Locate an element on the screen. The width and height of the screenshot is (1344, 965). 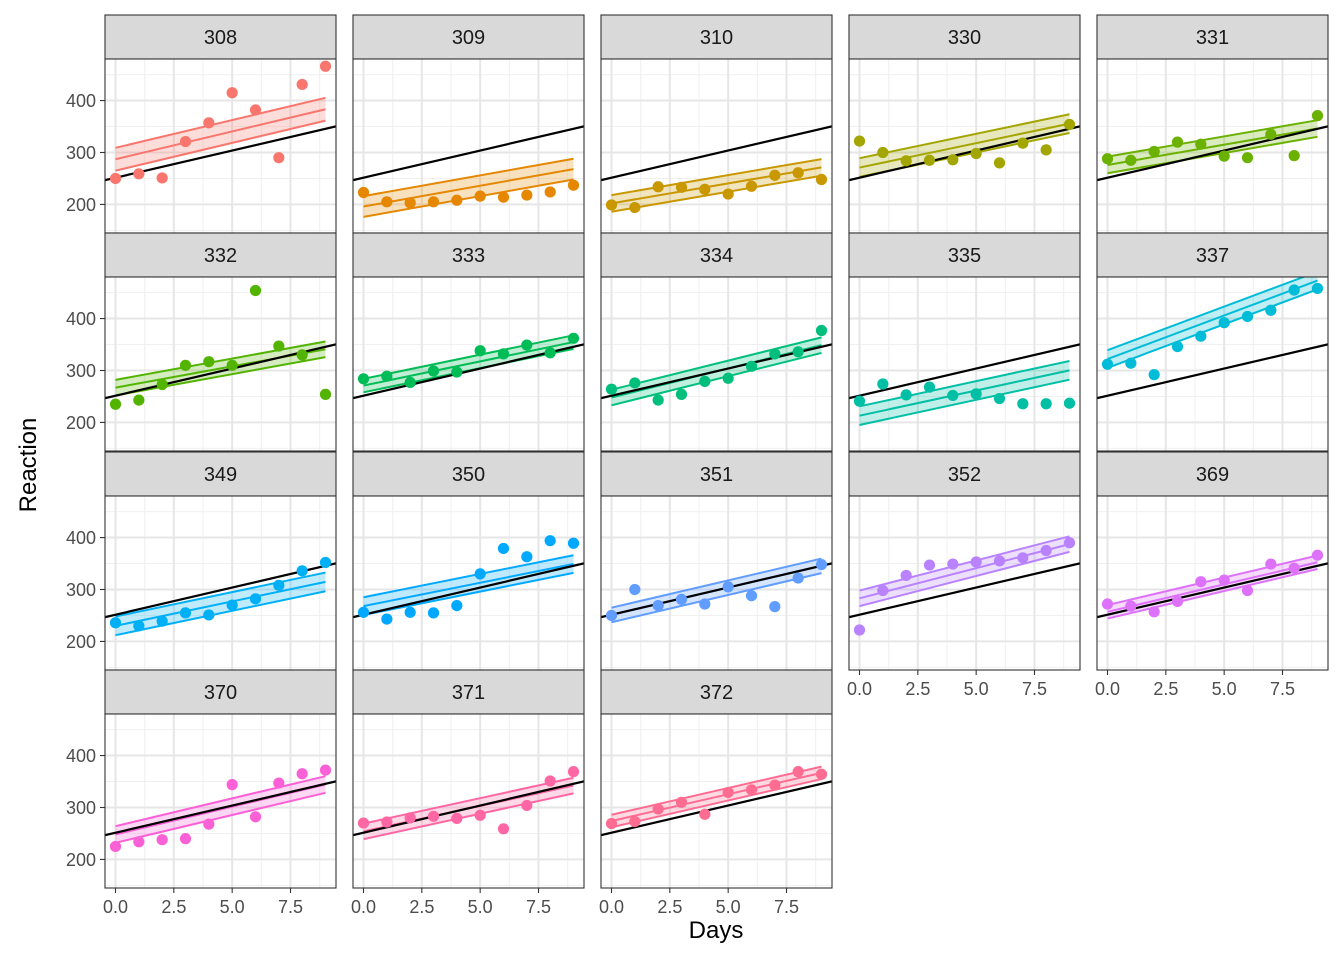
facet-panel-371: 371 0.0 2.5 5.0 7.5 is located at coordinates (468, 793).